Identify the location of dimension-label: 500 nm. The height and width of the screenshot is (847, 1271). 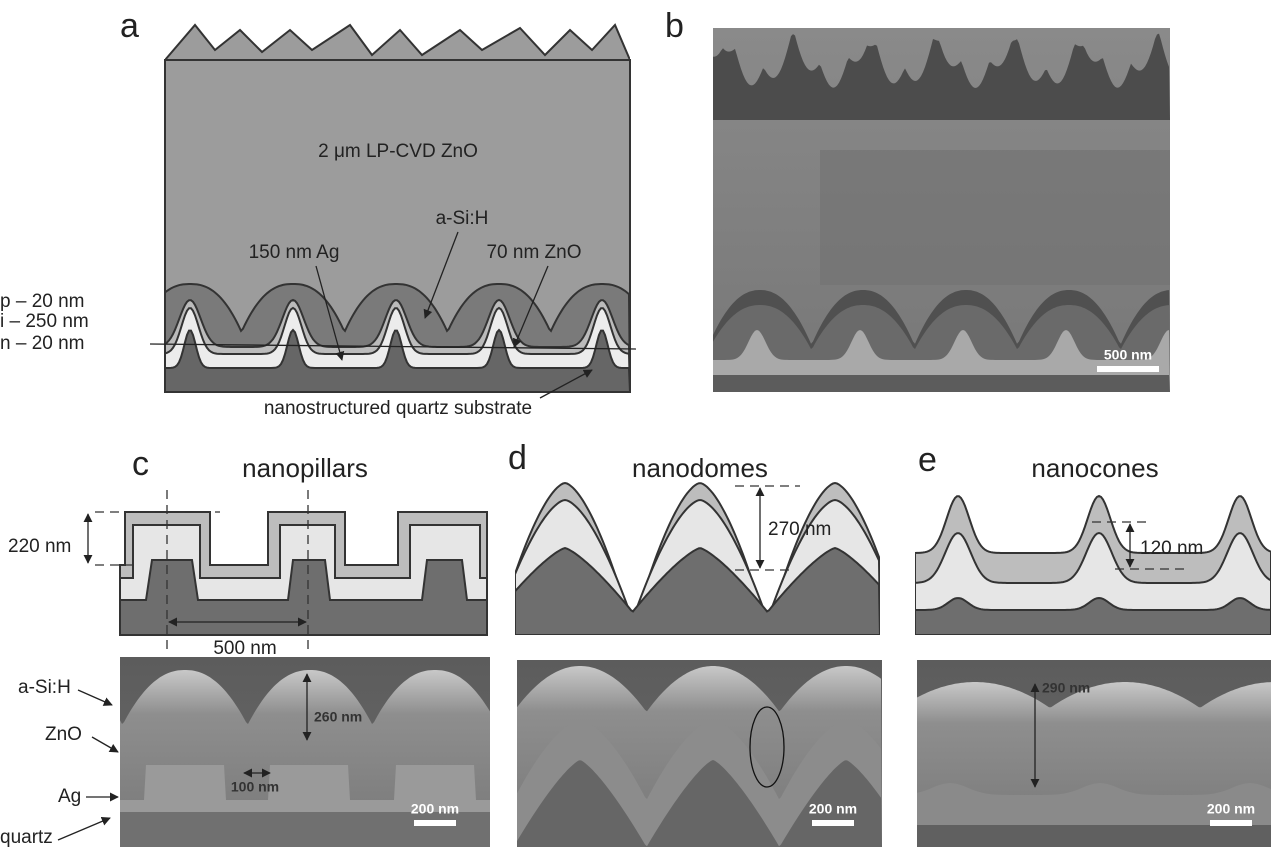
(244, 648).